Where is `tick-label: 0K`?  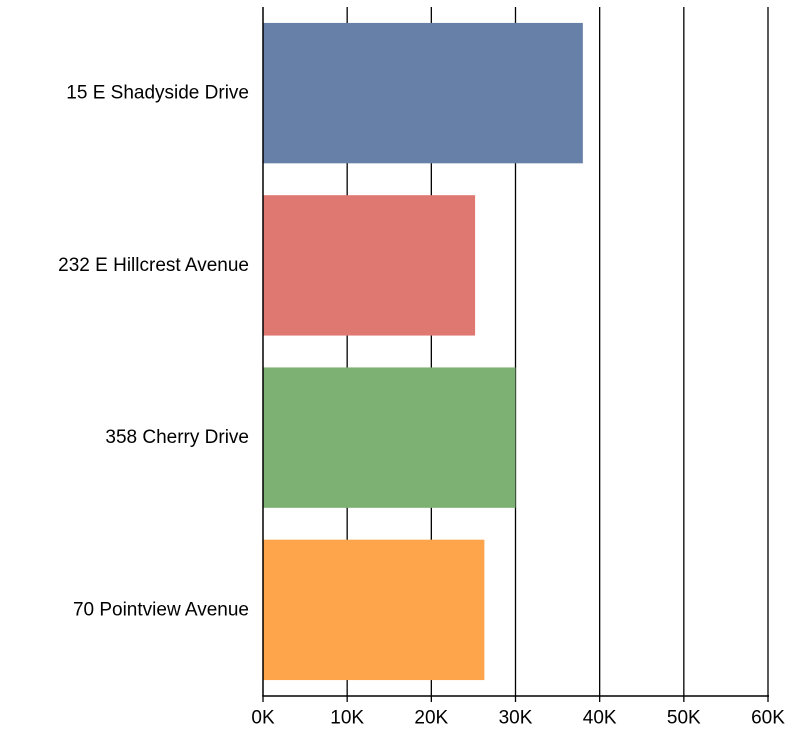
tick-label: 0K is located at coordinates (263, 718).